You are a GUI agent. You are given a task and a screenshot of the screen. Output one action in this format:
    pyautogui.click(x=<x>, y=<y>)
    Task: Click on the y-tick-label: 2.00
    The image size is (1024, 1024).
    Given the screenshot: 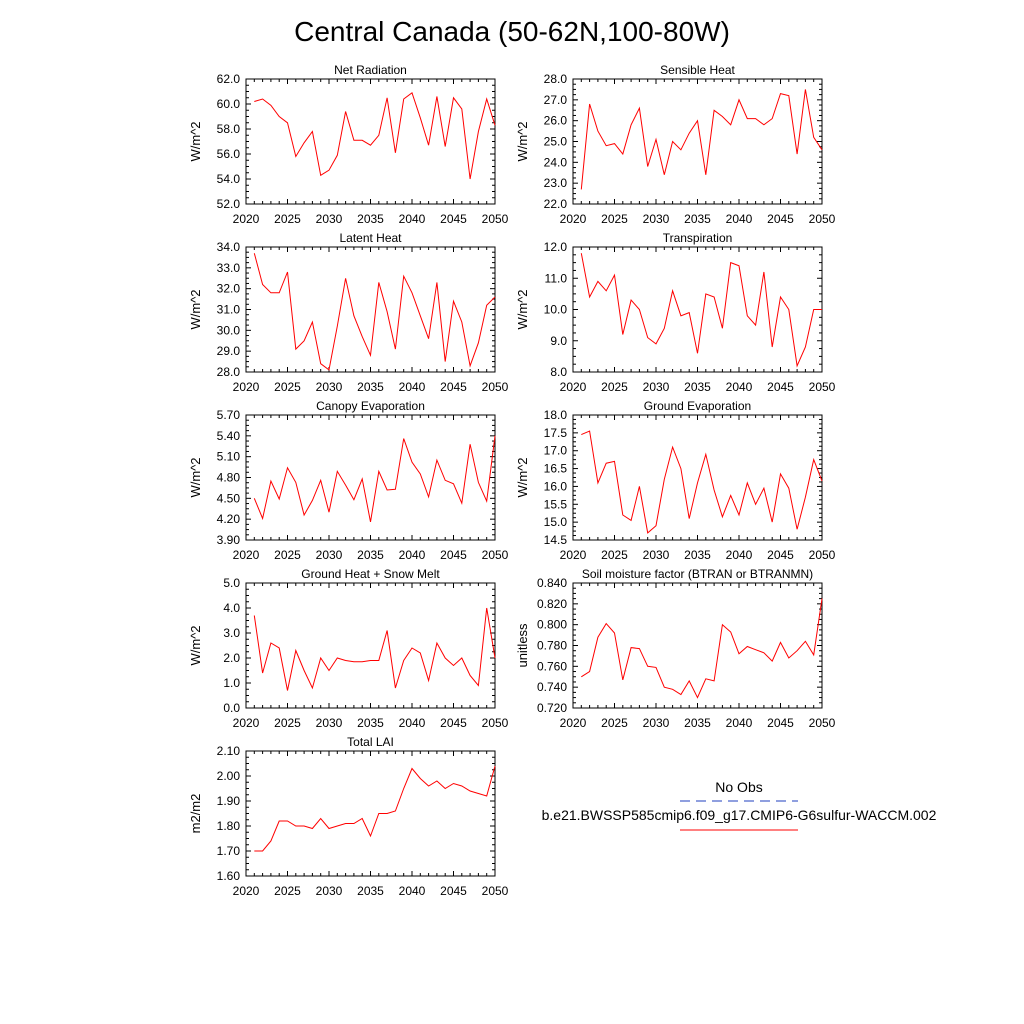 What is the action you would take?
    pyautogui.click(x=229, y=776)
    